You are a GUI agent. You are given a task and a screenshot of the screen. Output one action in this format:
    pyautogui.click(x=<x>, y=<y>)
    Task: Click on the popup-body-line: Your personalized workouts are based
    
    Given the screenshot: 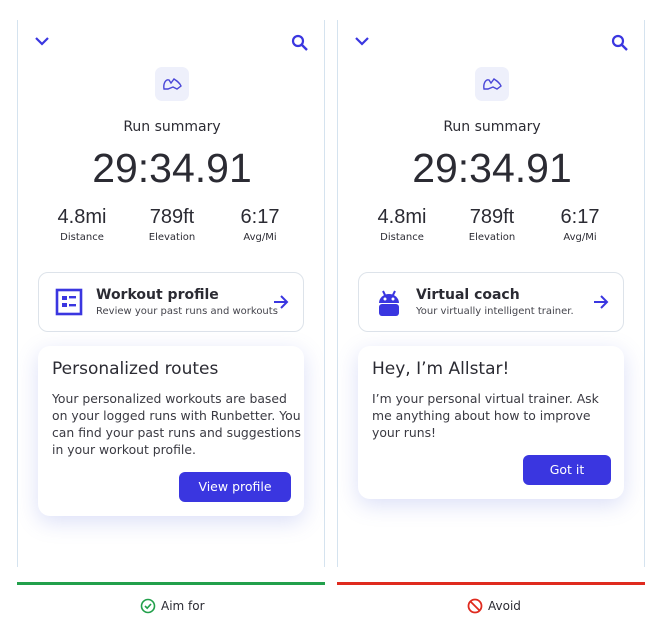 What is the action you would take?
    pyautogui.click(x=169, y=398)
    